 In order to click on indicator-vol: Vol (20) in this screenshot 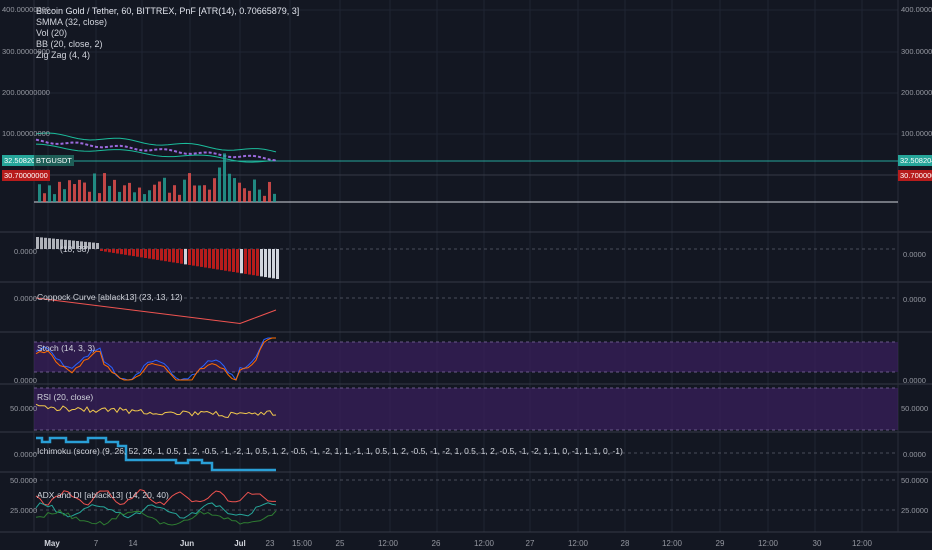, I will do `click(52, 33)`.